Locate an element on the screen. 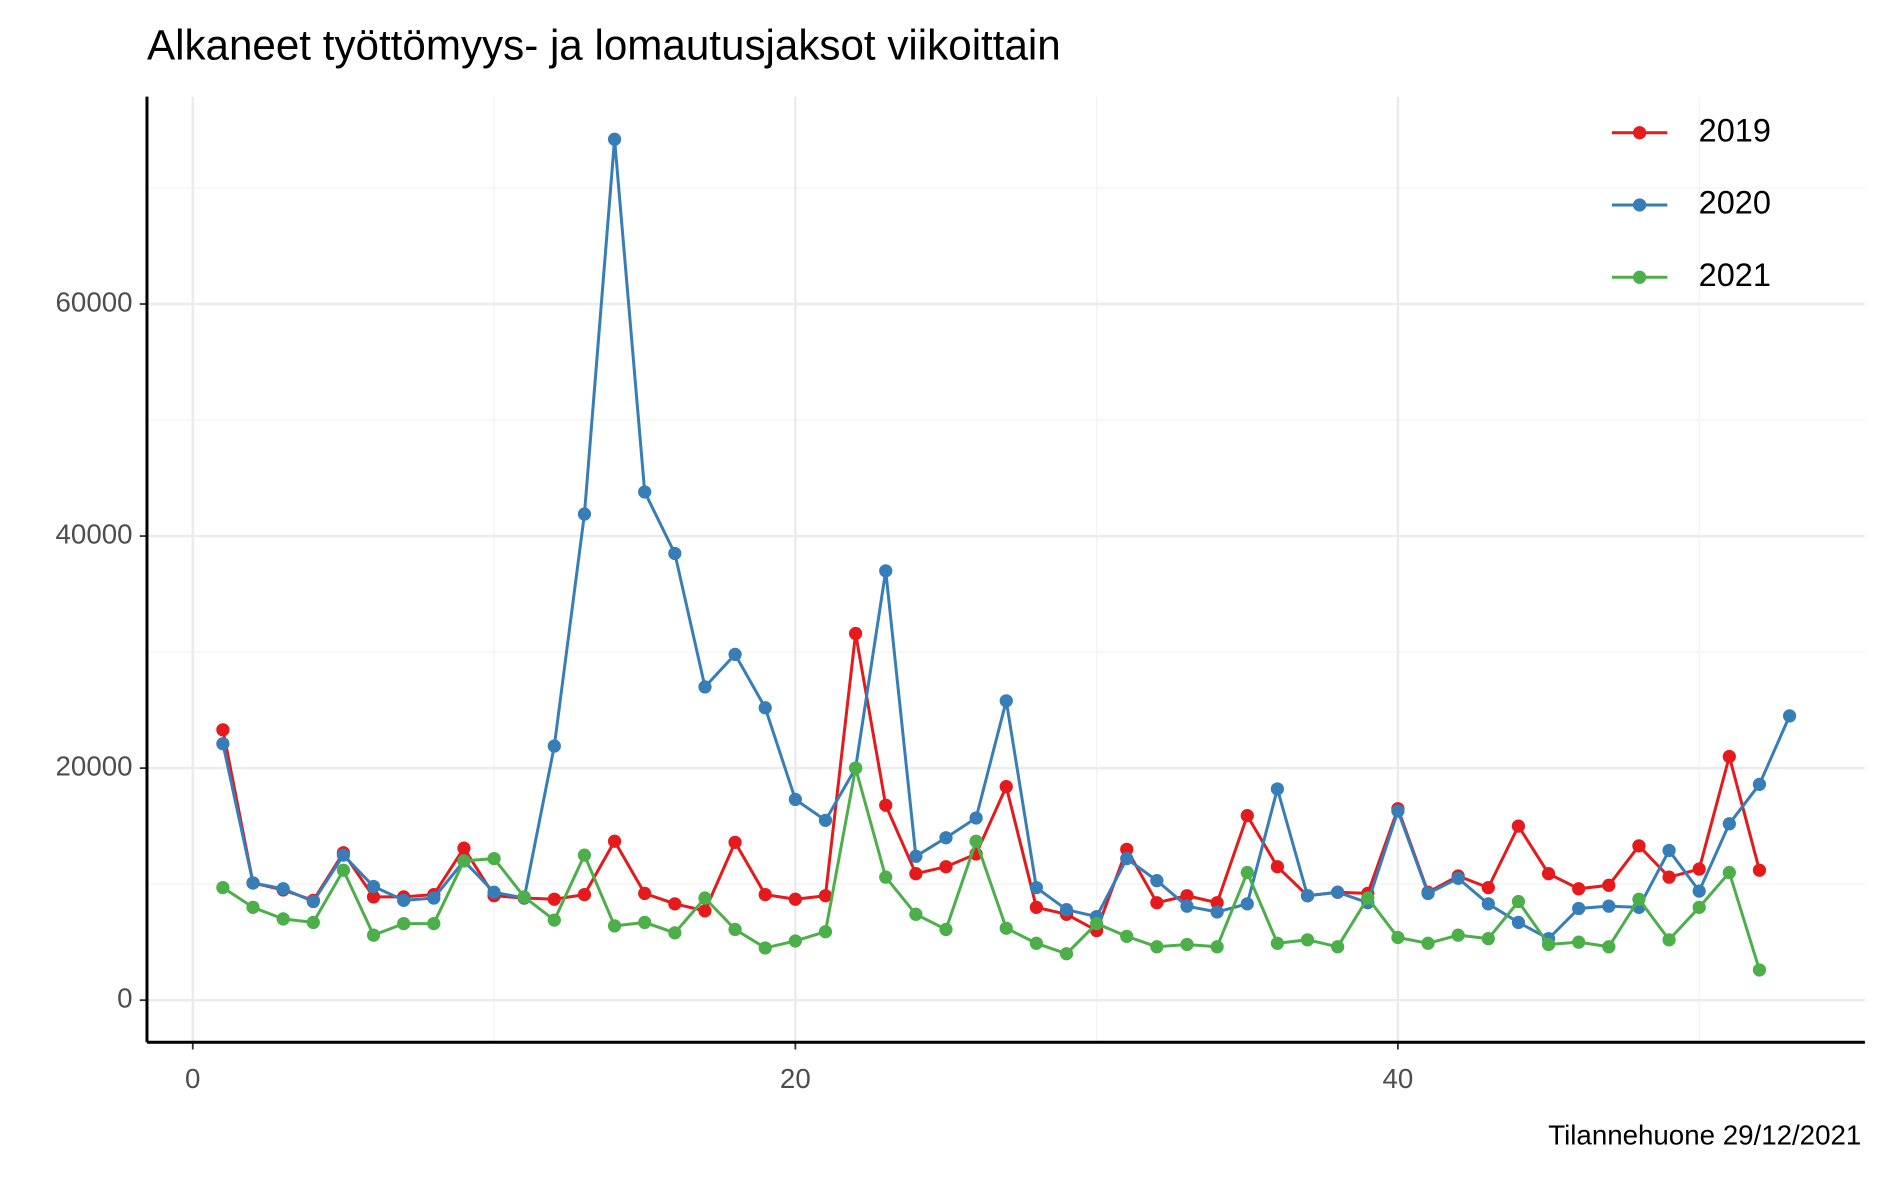 This screenshot has height=1181, width=1889. x-tick-label: 0 is located at coordinates (192, 1078).